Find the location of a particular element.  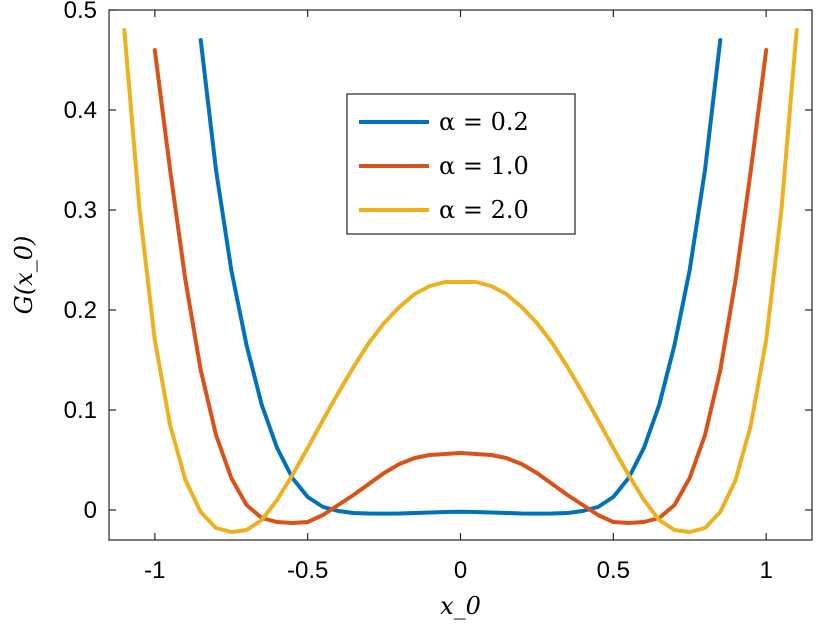

y-tick-label: 0.1 is located at coordinates (80, 410).